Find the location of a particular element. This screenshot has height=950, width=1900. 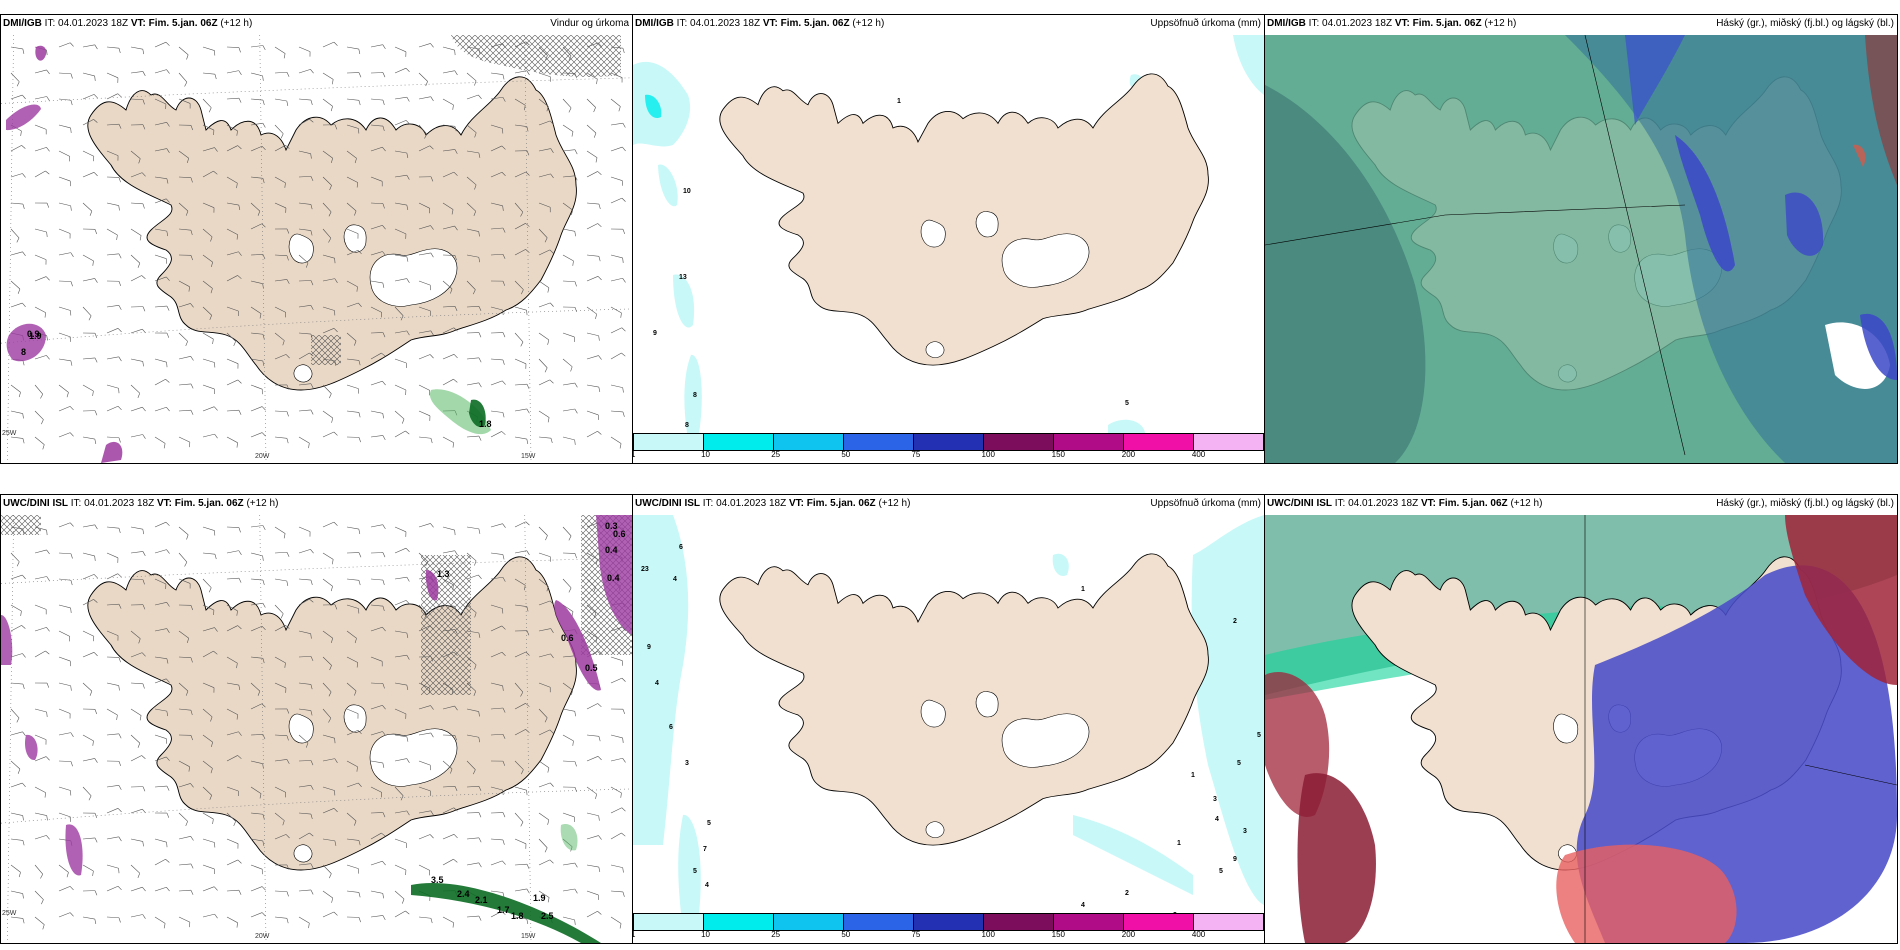

iceland is located at coordinates (964, 219).